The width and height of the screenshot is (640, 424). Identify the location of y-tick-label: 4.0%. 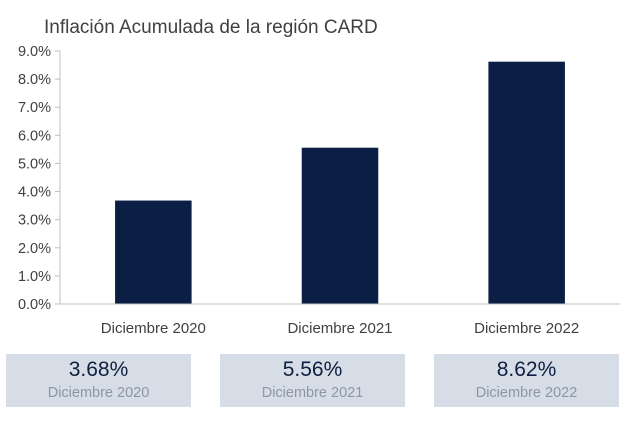
(34, 193).